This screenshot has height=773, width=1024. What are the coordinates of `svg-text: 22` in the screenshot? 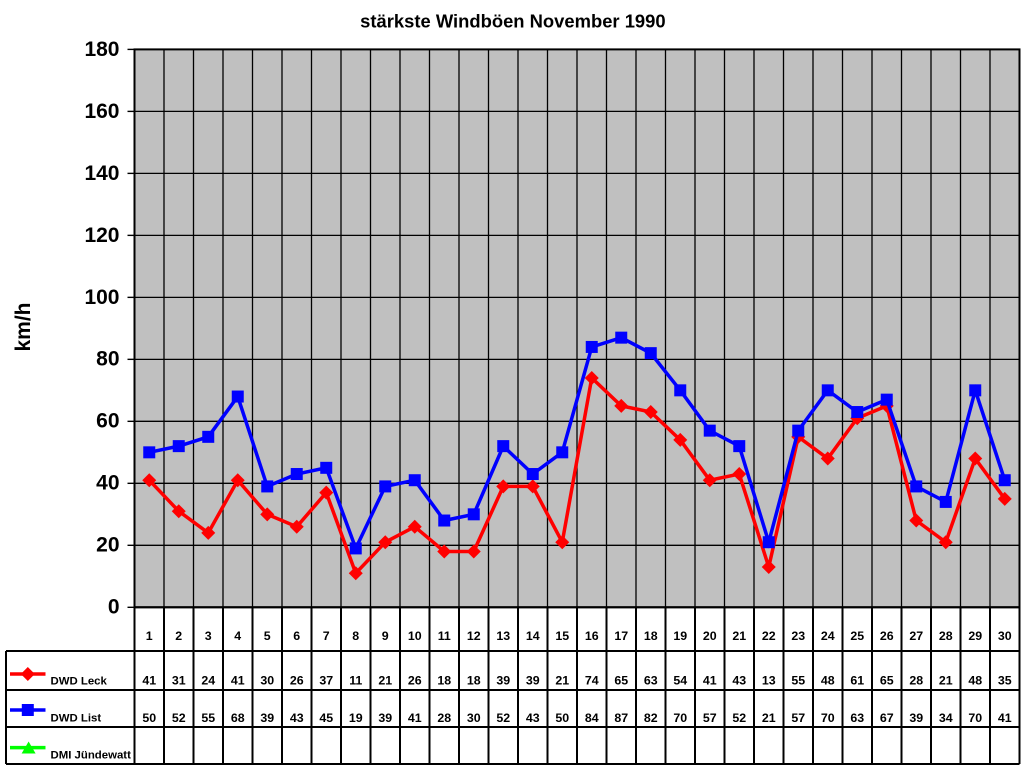 It's located at (769, 636).